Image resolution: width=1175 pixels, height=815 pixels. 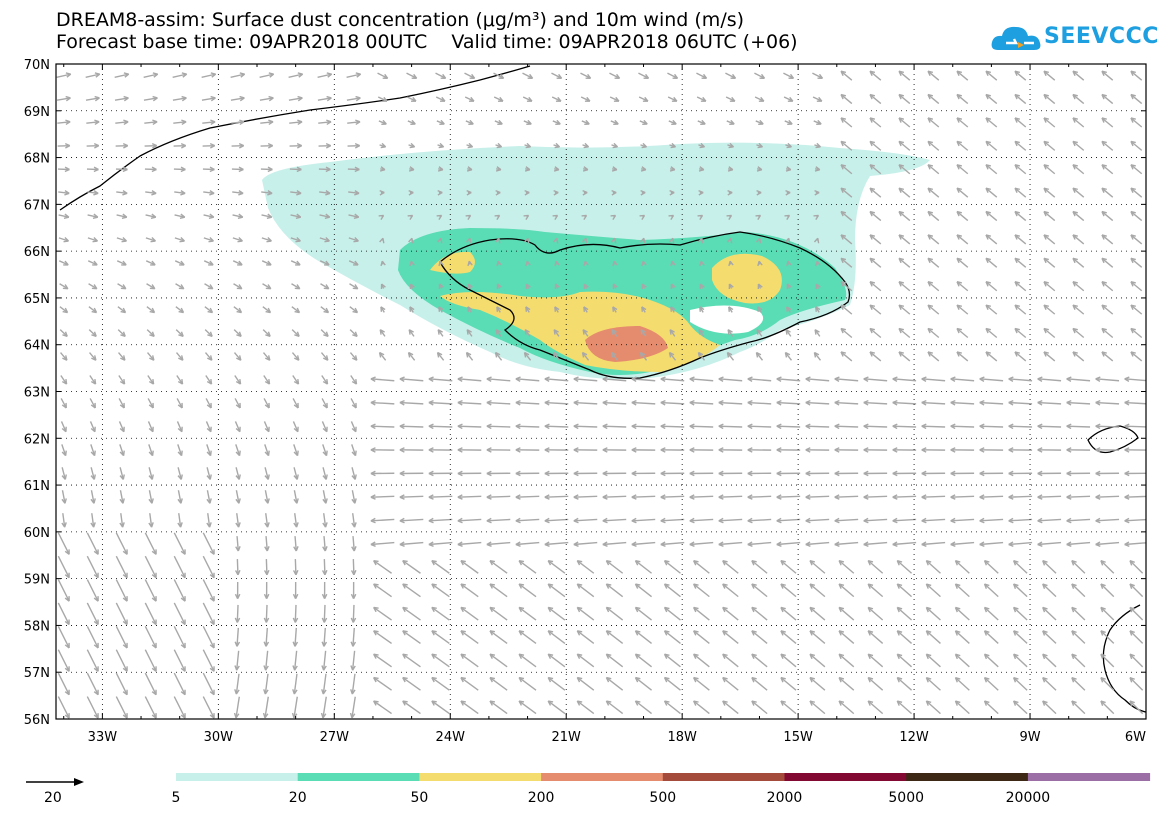 What do you see at coordinates (798, 737) in the screenshot?
I see `lon-label: 15W` at bounding box center [798, 737].